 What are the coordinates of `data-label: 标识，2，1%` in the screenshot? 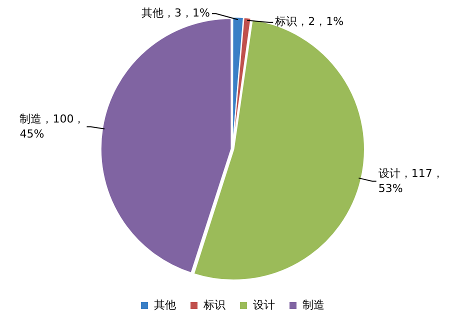 It's located at (309, 21).